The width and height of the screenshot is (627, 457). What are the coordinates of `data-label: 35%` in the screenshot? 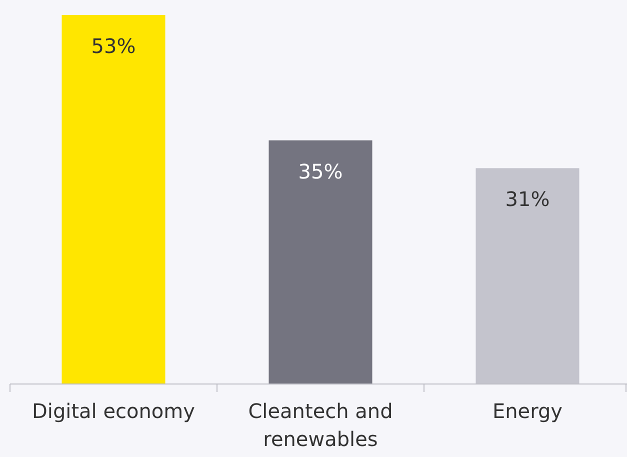 It's located at (320, 171).